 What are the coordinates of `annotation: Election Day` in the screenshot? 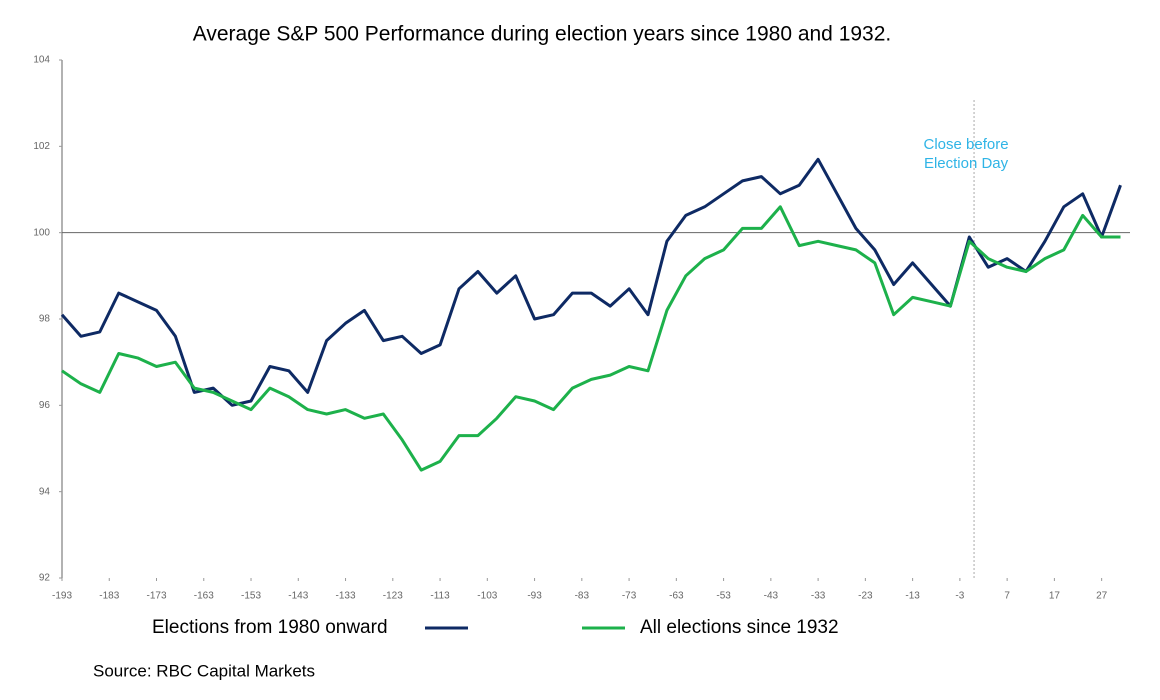 It's located at (966, 163).